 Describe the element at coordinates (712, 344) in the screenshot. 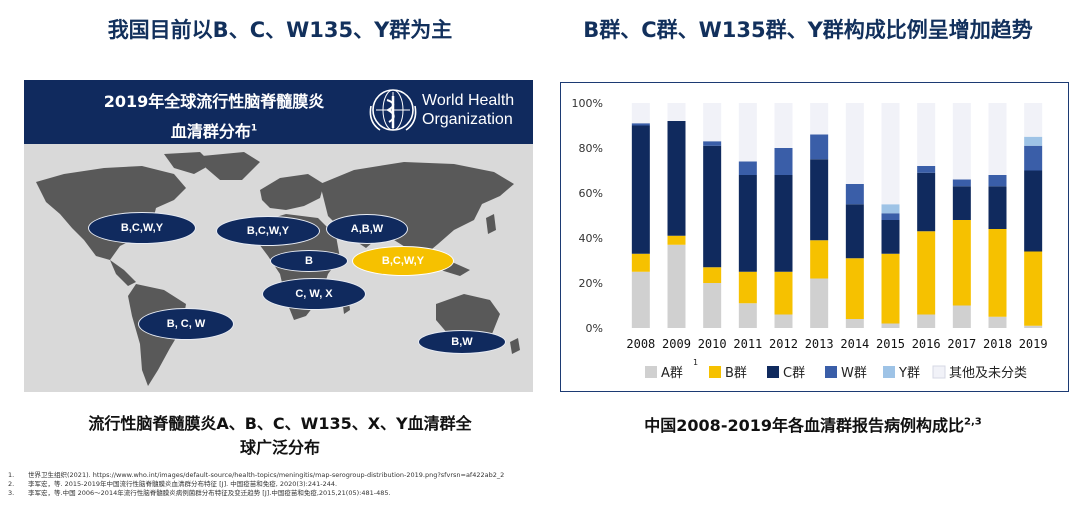

I see `x-tick-label: 2010` at that location.